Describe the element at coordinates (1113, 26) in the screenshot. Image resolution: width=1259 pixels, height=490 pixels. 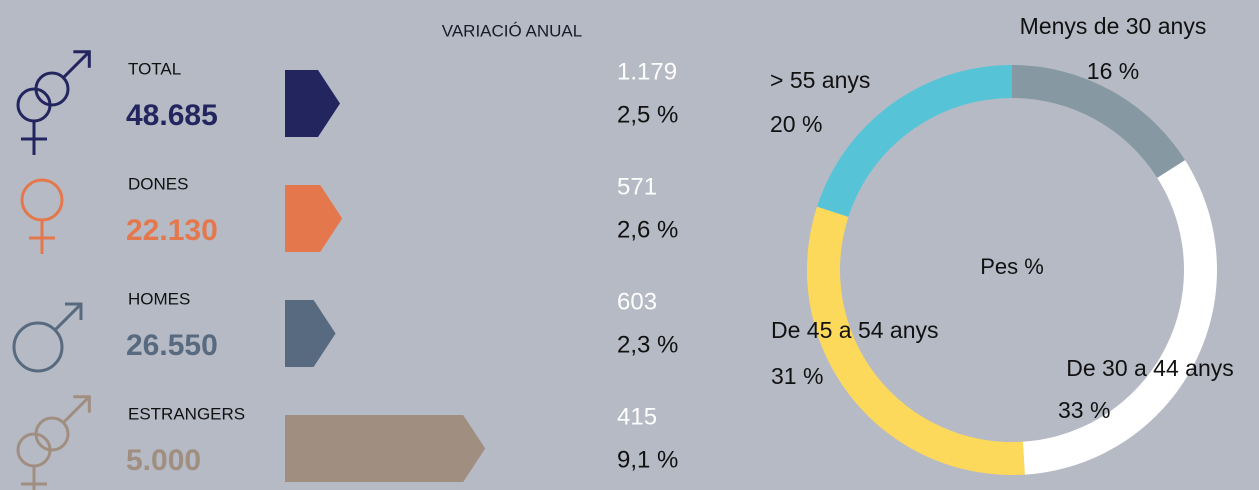
I see `segment-label: Menys de 30 anys` at that location.